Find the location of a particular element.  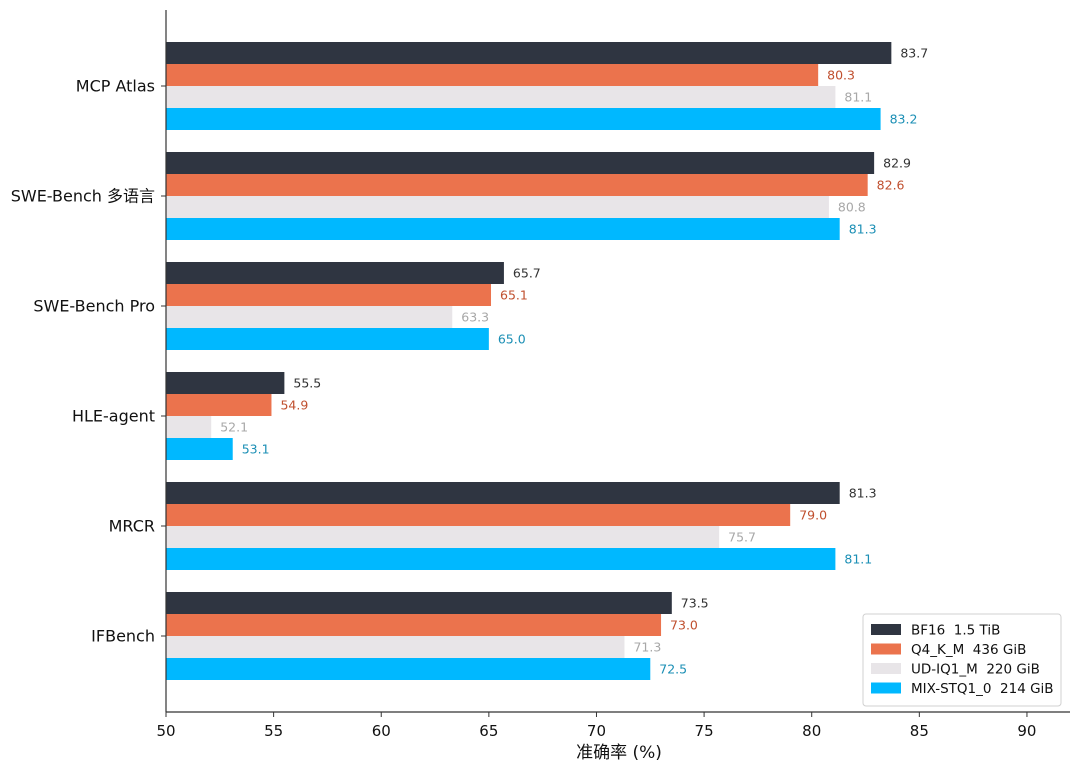

x-tick-label: 55 is located at coordinates (273, 731).